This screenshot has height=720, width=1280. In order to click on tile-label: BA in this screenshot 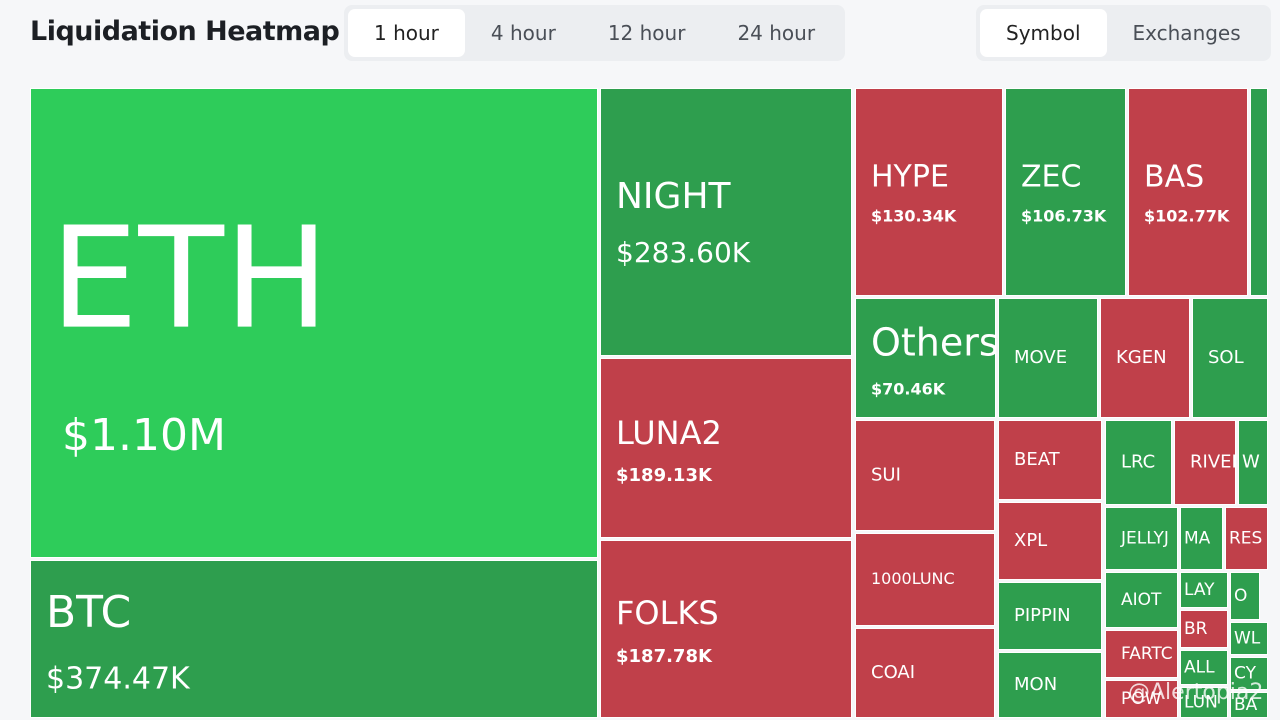, I will do `click(1246, 705)`.